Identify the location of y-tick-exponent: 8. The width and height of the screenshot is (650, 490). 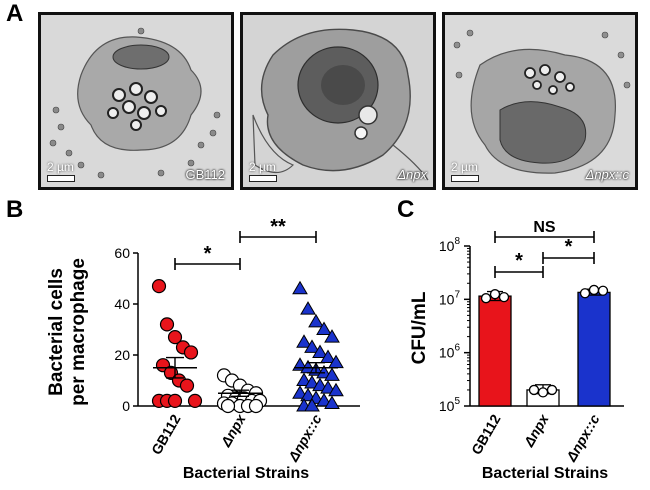
(457, 241).